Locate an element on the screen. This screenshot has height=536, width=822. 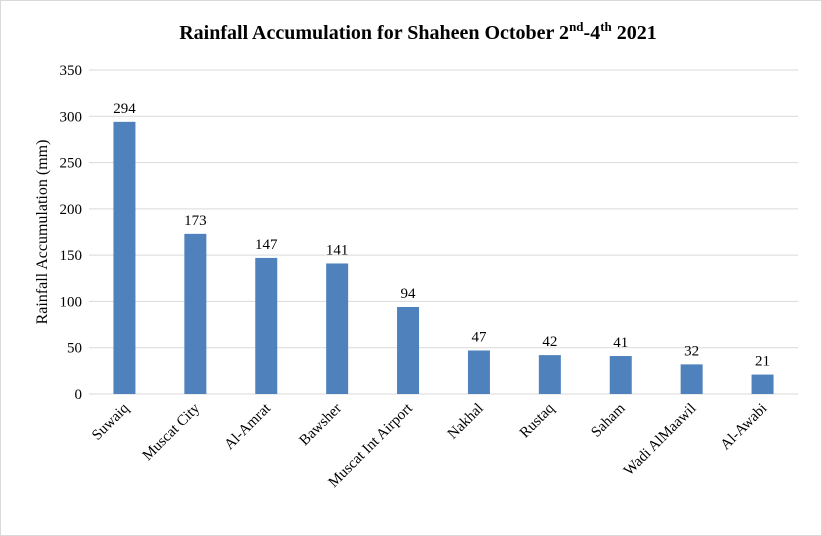
category-label: Al-Amrat is located at coordinates (248, 426).